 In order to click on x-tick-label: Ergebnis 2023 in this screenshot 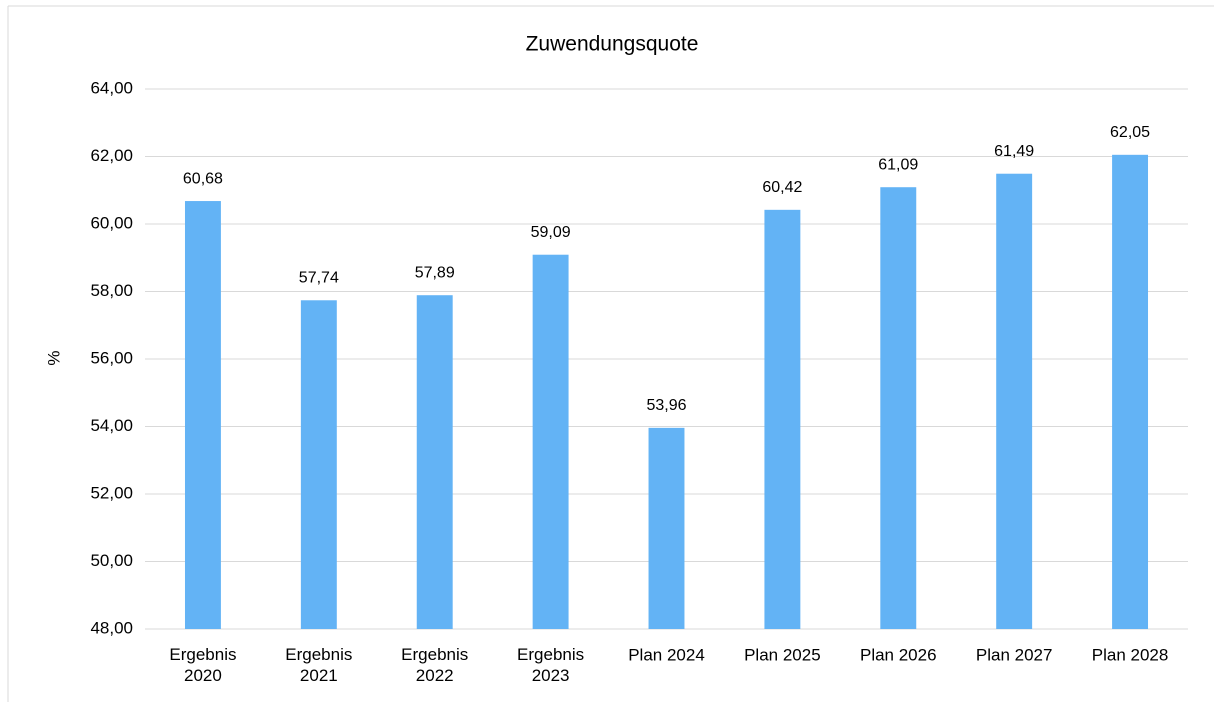, I will do `click(550, 665)`.